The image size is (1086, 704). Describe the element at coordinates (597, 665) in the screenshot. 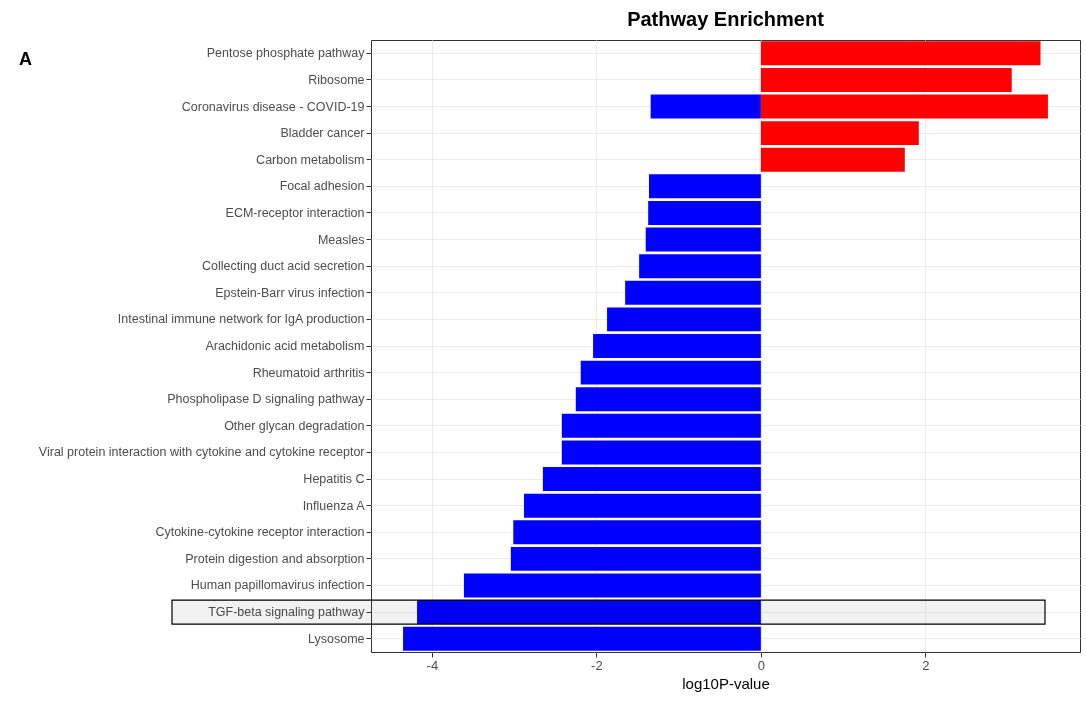

I see `x-tick-label: -2` at that location.